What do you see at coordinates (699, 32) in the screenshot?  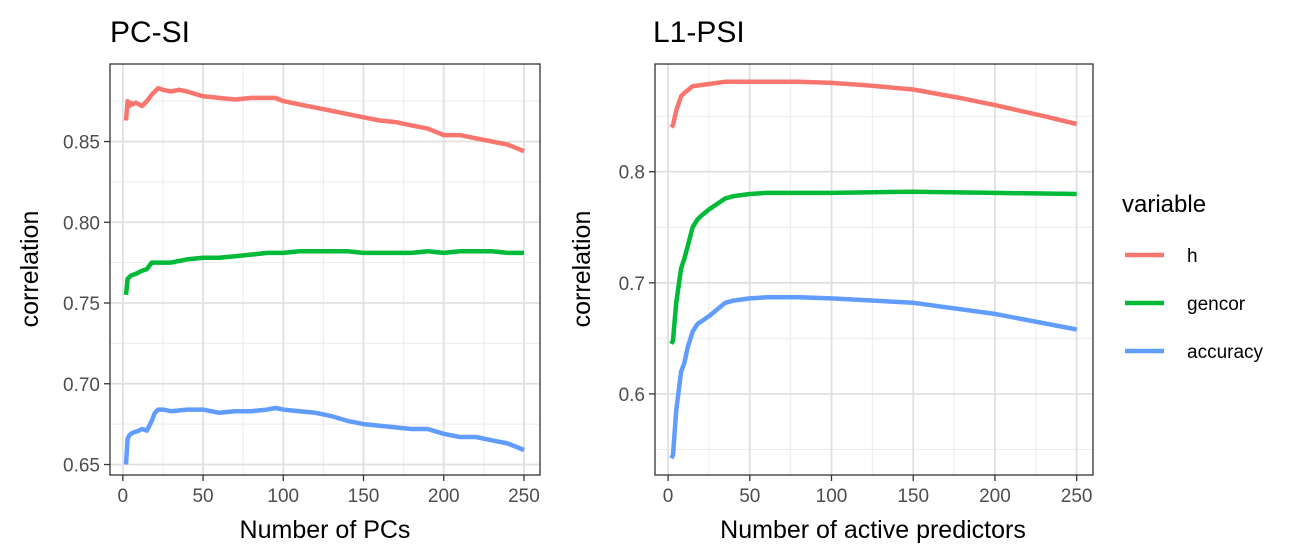 I see `chart-title: L1-PSI` at bounding box center [699, 32].